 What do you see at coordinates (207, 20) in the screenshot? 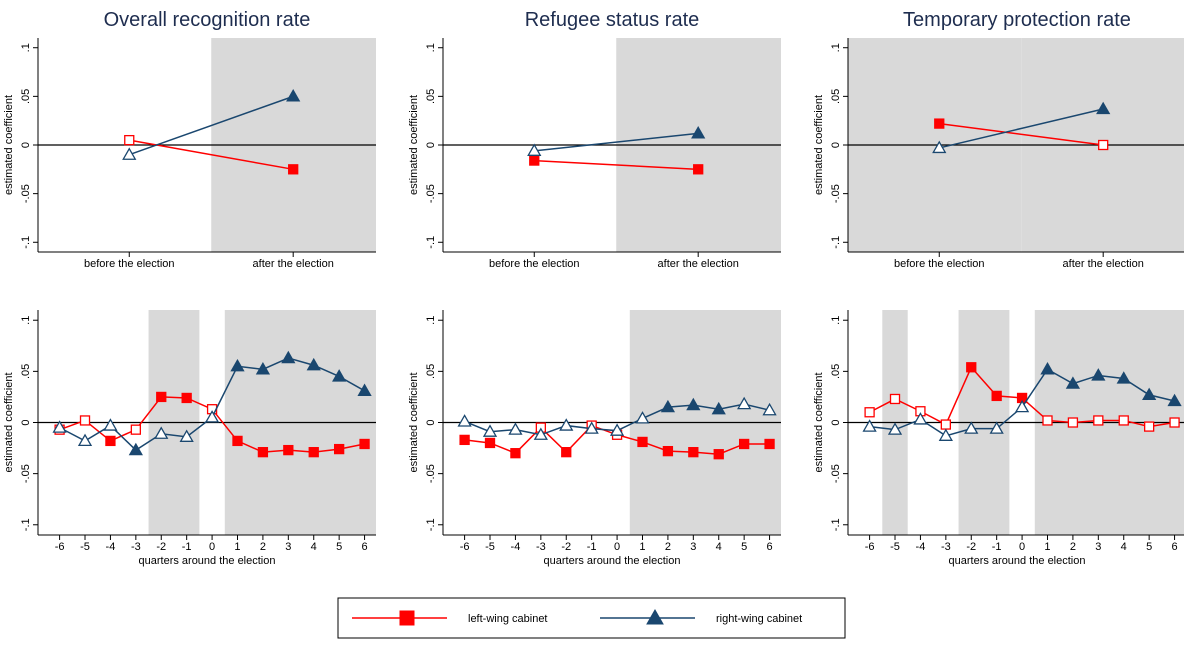
I see `chart-title: Overall recognition rate` at bounding box center [207, 20].